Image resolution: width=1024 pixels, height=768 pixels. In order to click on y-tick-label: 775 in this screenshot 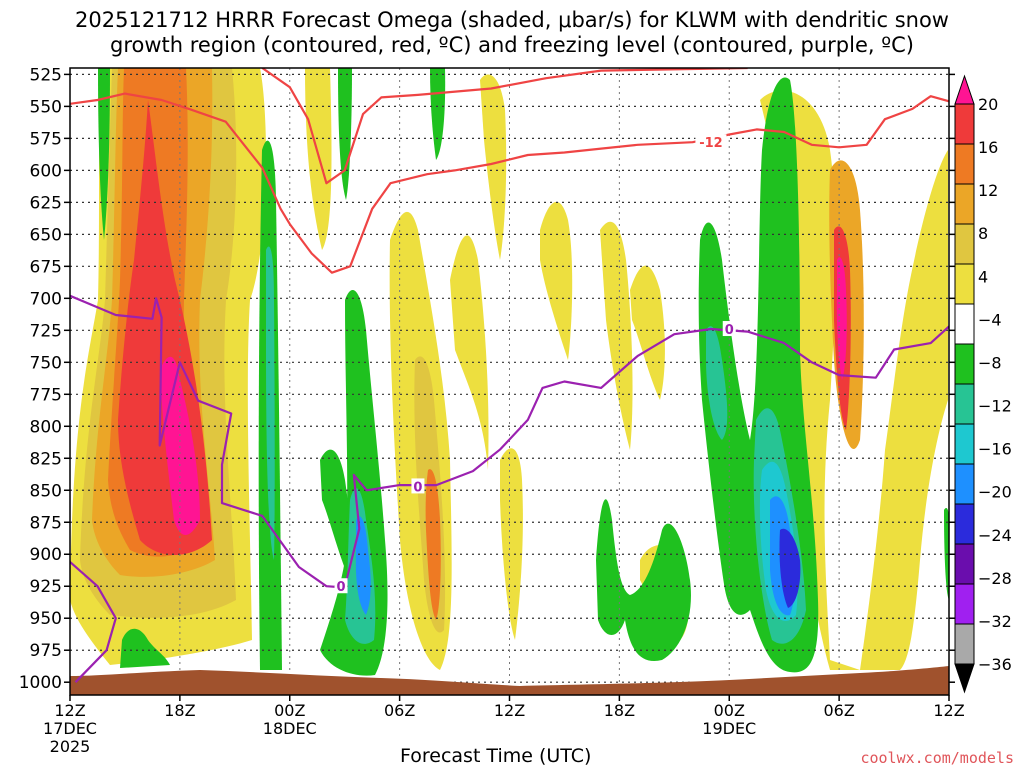, I will do `click(46, 395)`.